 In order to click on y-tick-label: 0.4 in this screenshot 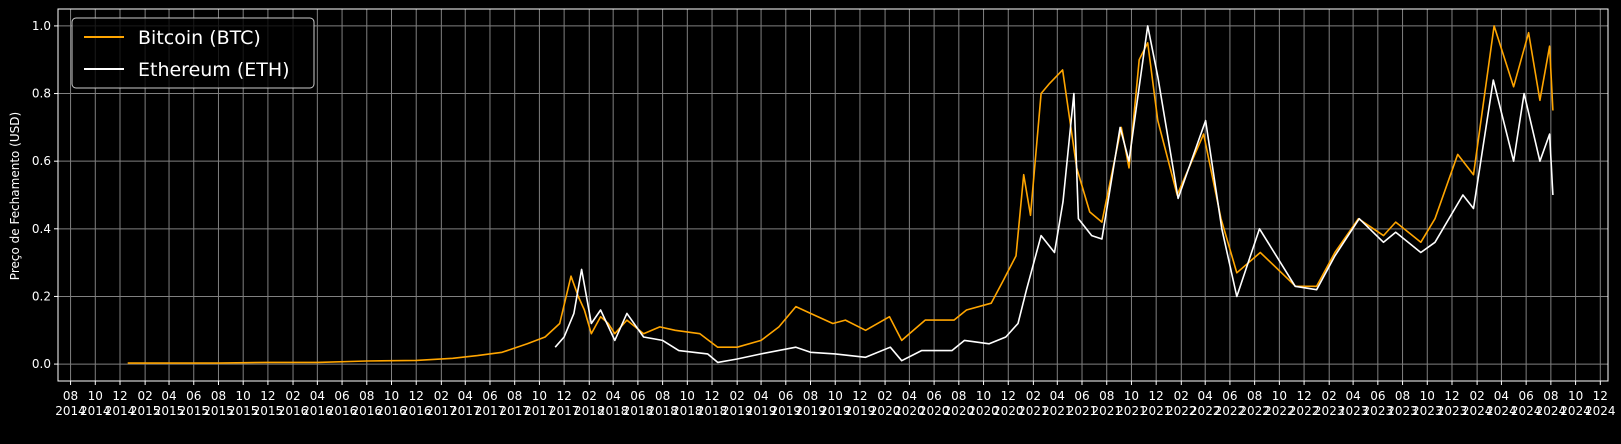, I will do `click(41, 229)`.